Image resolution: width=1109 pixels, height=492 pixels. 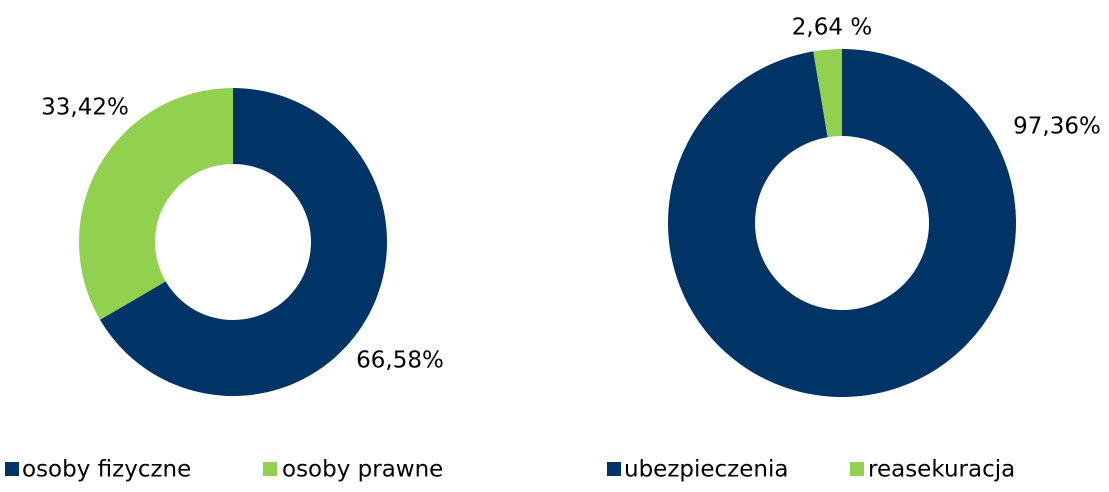 What do you see at coordinates (941, 470) in the screenshot?
I see `legend-label: reasekuracja` at bounding box center [941, 470].